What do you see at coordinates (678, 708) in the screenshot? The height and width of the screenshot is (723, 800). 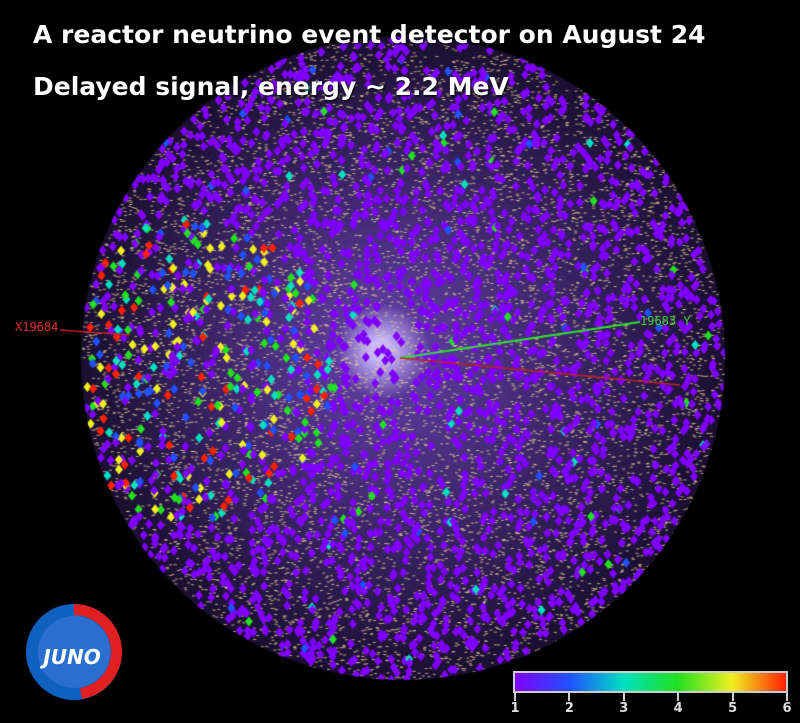 I see `colorbar-tick-label: 4` at bounding box center [678, 708].